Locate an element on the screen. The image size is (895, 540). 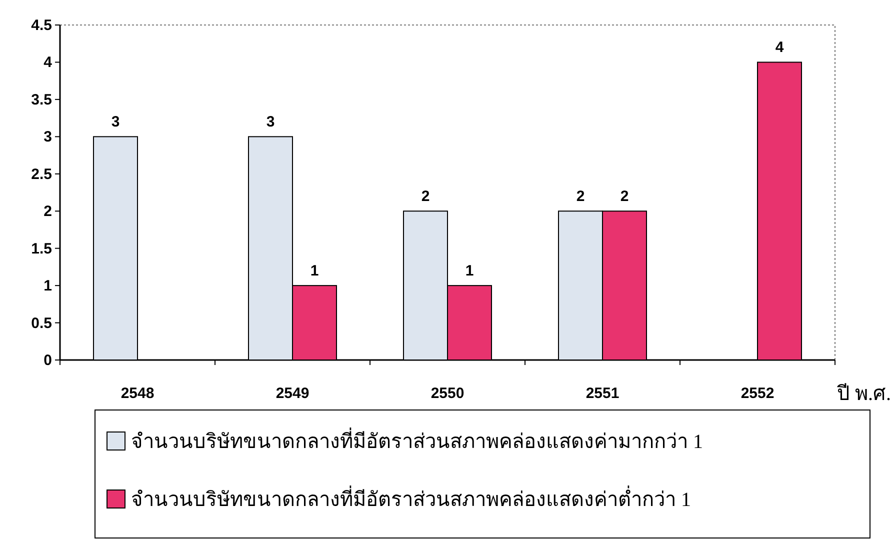
x-tick-label: 2552 is located at coordinates (757, 393).